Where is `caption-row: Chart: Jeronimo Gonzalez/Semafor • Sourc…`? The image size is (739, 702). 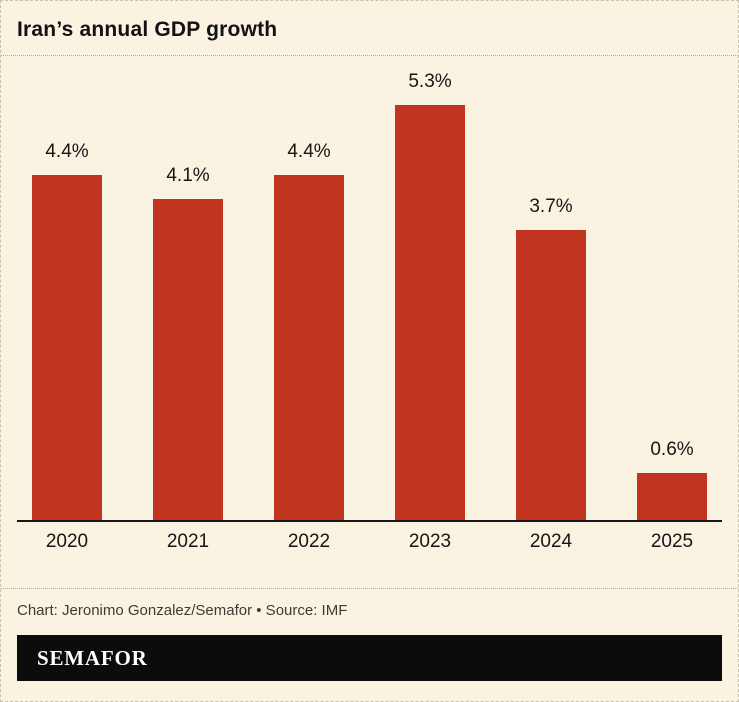 caption-row: Chart: Jeronimo Gonzalez/Semafor • Sourc… is located at coordinates (369, 610).